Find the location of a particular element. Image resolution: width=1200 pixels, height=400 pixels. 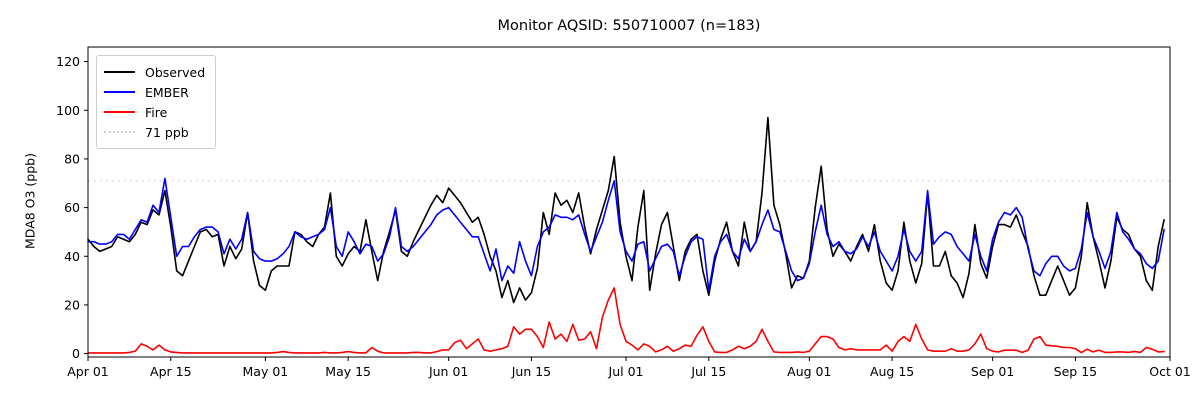

y-tick-label: 80 is located at coordinates (72, 158).